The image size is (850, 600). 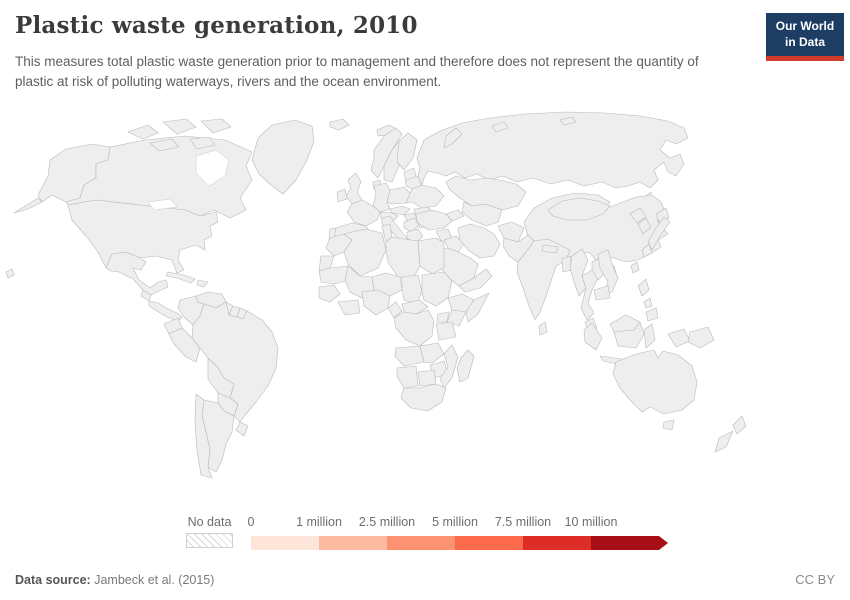 I want to click on country-south-korea, so click(x=644, y=226).